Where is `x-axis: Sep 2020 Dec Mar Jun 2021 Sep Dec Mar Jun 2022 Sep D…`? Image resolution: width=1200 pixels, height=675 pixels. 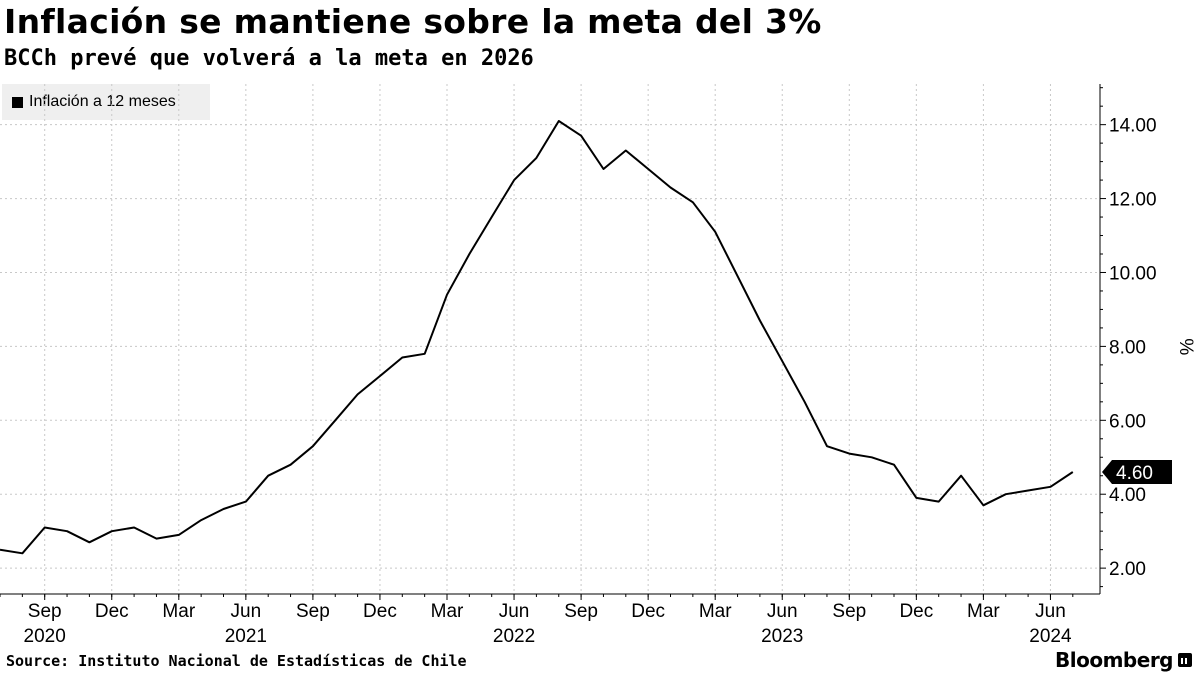 x-axis: Sep 2020 Dec Mar Jun 2021 Sep Dec Mar Jun 2022 Sep D… is located at coordinates (550, 620).